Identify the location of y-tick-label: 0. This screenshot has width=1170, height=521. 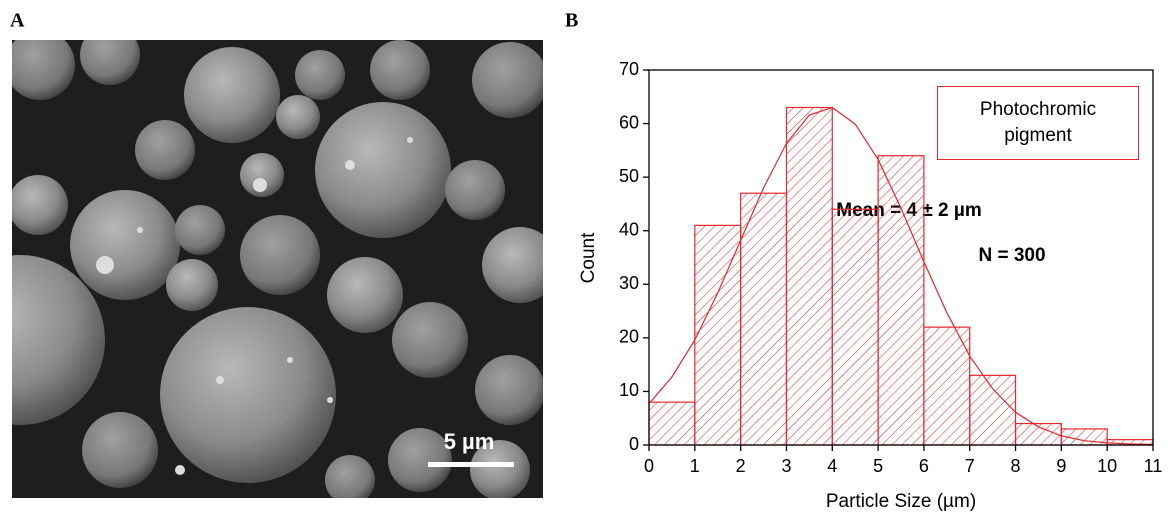
(634, 444).